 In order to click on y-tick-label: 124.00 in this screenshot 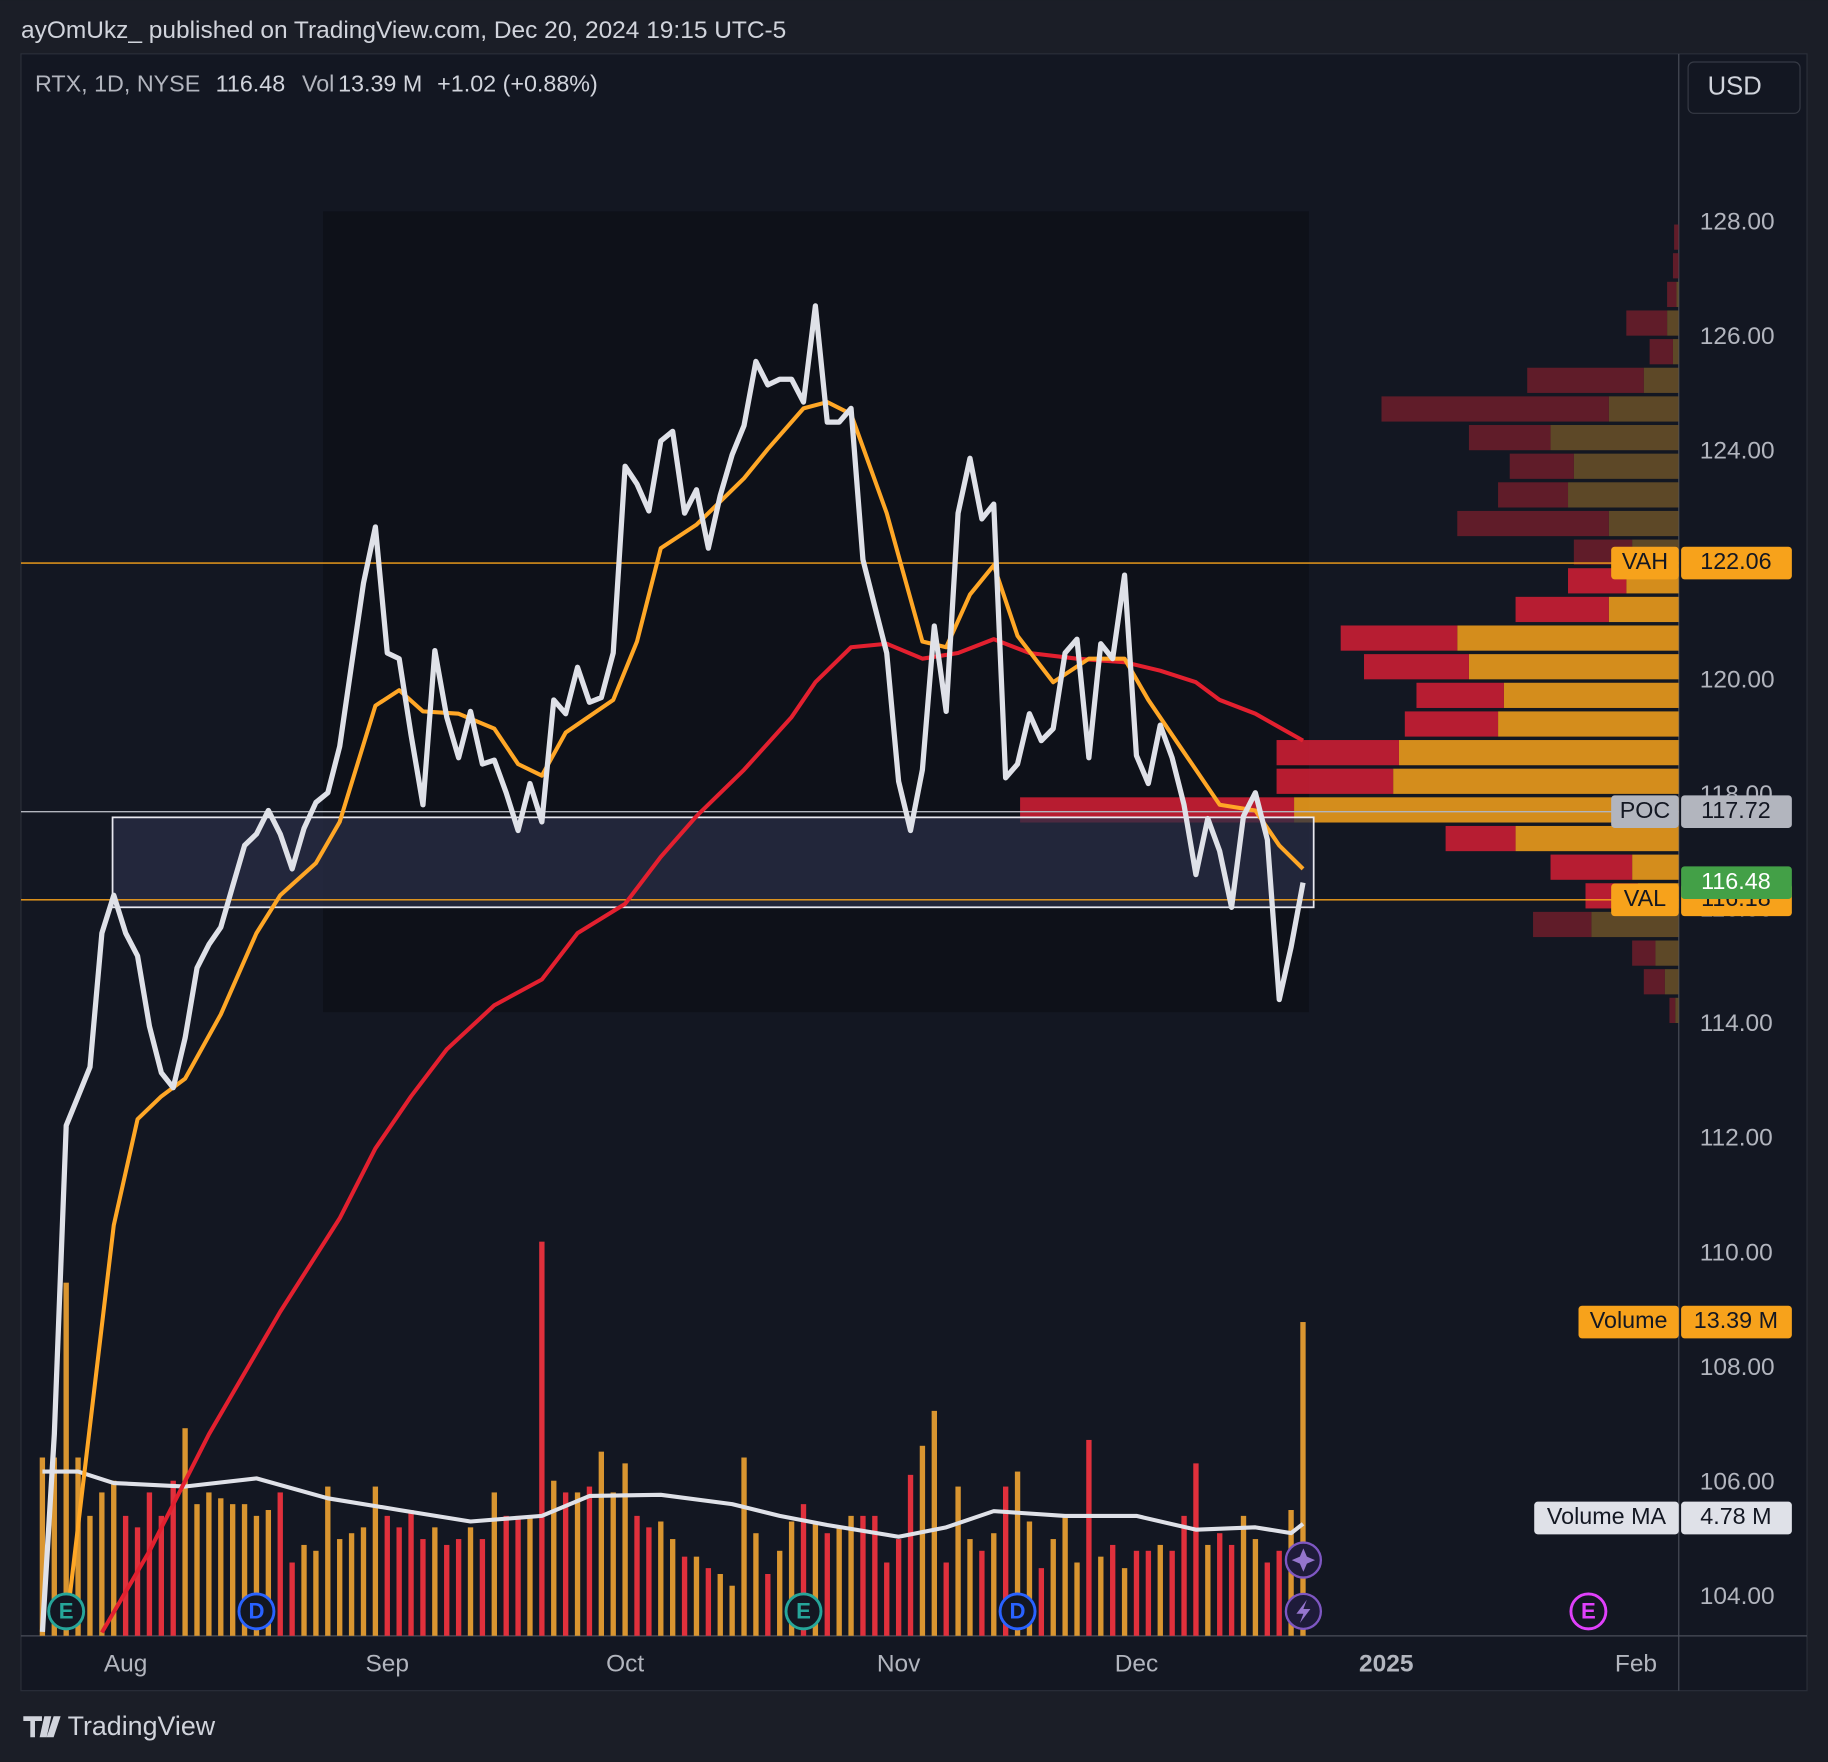, I will do `click(1737, 450)`.